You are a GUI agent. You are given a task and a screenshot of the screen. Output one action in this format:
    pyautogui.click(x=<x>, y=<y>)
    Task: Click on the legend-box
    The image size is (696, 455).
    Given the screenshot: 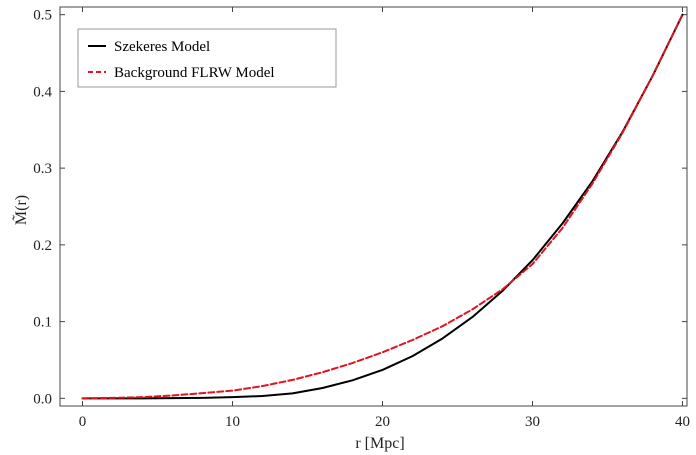 What is the action you would take?
    pyautogui.click(x=207, y=58)
    